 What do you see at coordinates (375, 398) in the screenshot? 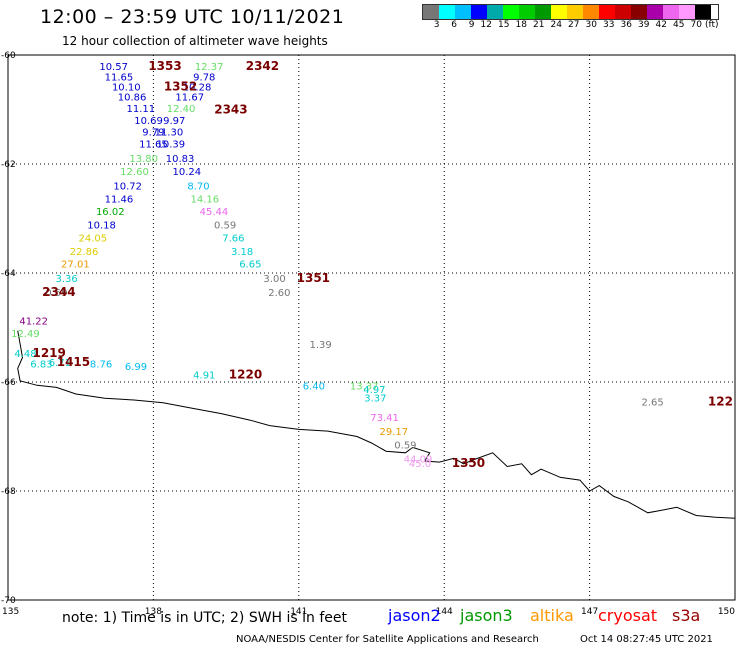
I see `wave-height-label: 3.37` at bounding box center [375, 398].